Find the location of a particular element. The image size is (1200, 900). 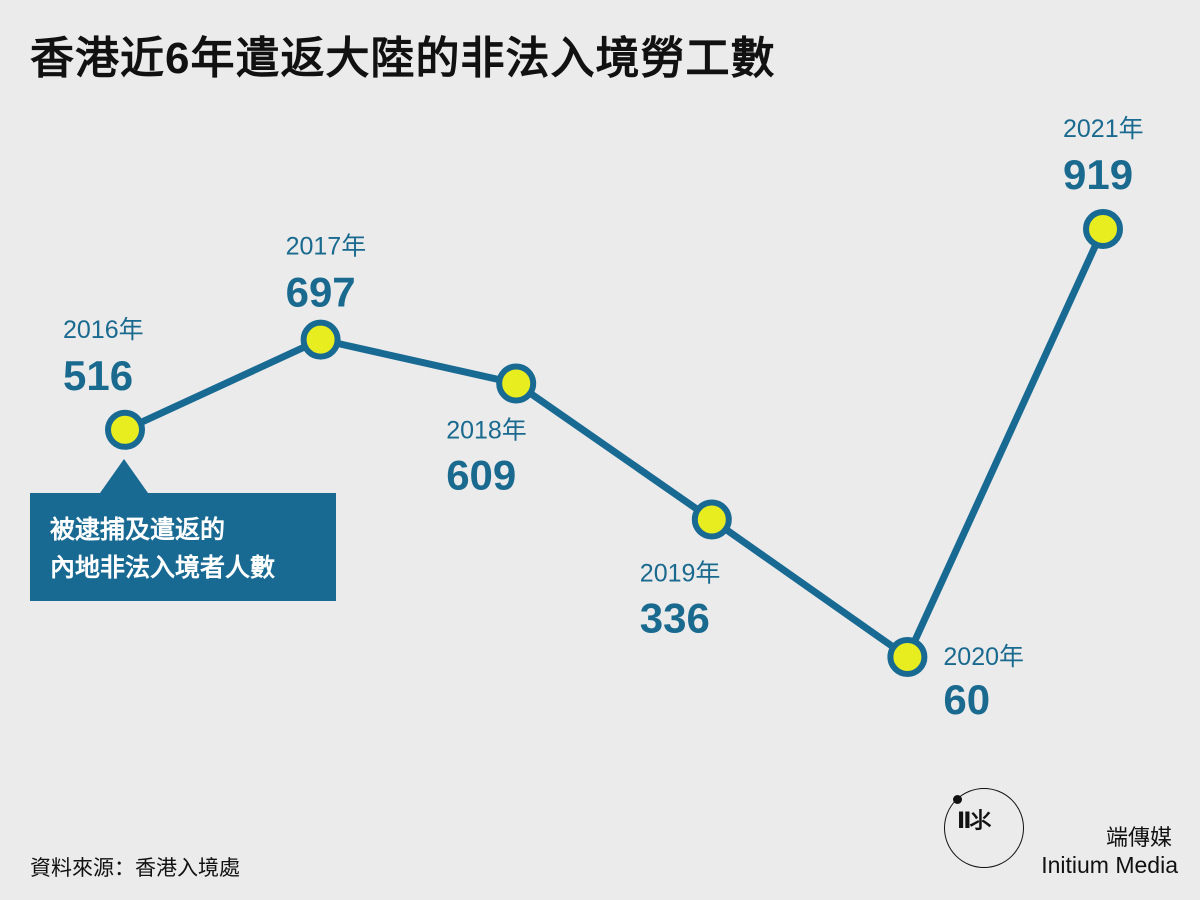

value-label-3: 336 is located at coordinates (675, 617).